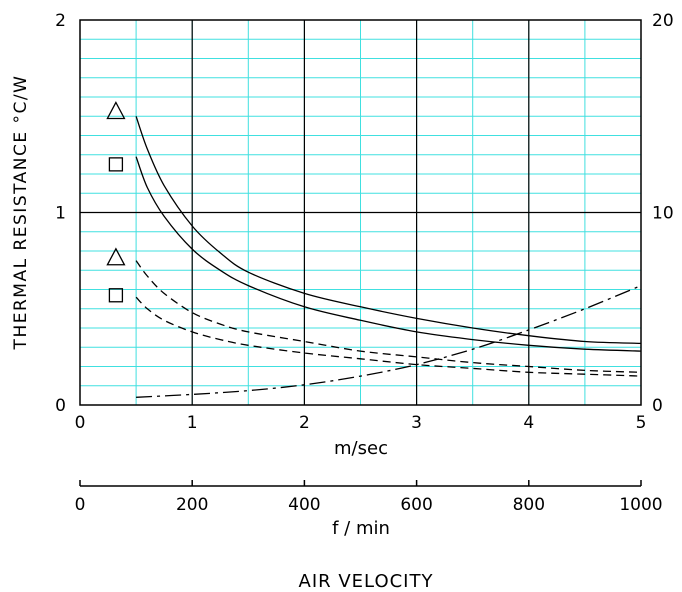 The width and height of the screenshot is (682, 592). Describe the element at coordinates (529, 505) in the screenshot. I see `secondary-tick-label: 800` at that location.